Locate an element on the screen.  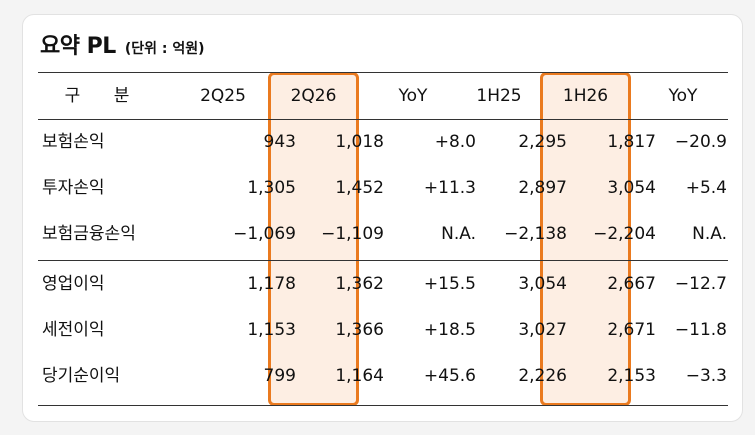
row-label: 영업이익 is located at coordinates (73, 284).